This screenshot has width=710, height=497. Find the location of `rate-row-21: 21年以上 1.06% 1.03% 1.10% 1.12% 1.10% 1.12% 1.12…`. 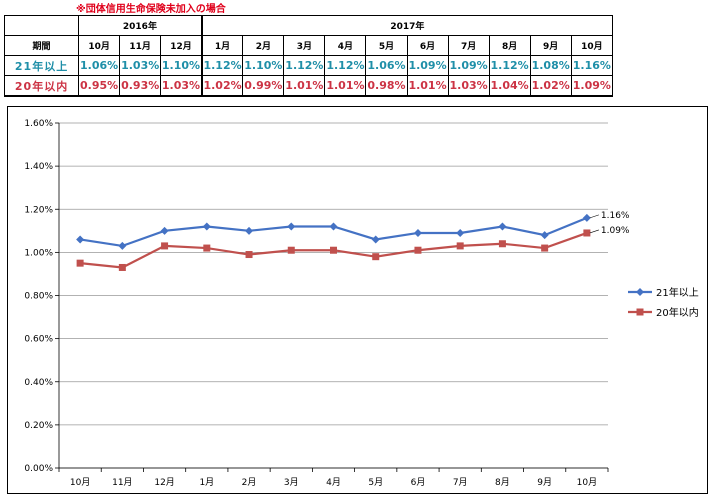

rate-row-21: 21年以上 1.06% 1.03% 1.10% 1.12% 1.10% 1.12% 1.12… is located at coordinates (308, 65).